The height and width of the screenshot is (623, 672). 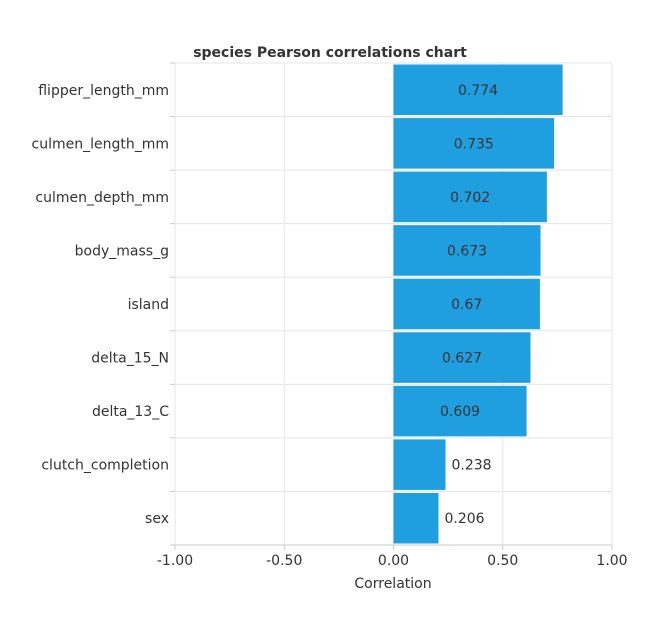 I want to click on x-tick-label: 0.00, so click(x=393, y=561).